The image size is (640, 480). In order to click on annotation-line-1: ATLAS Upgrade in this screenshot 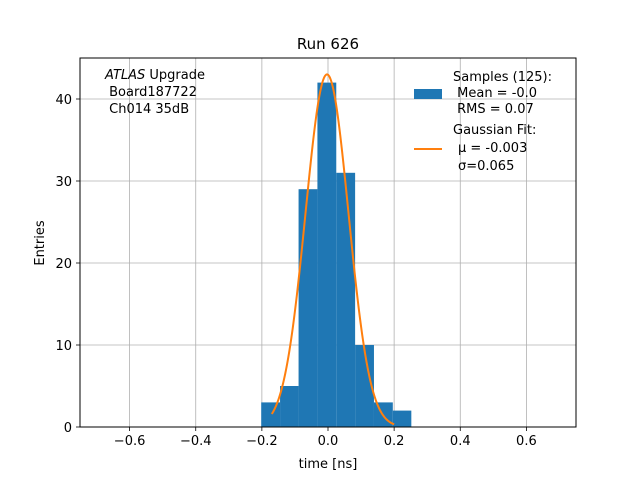, I will do `click(154, 75)`.